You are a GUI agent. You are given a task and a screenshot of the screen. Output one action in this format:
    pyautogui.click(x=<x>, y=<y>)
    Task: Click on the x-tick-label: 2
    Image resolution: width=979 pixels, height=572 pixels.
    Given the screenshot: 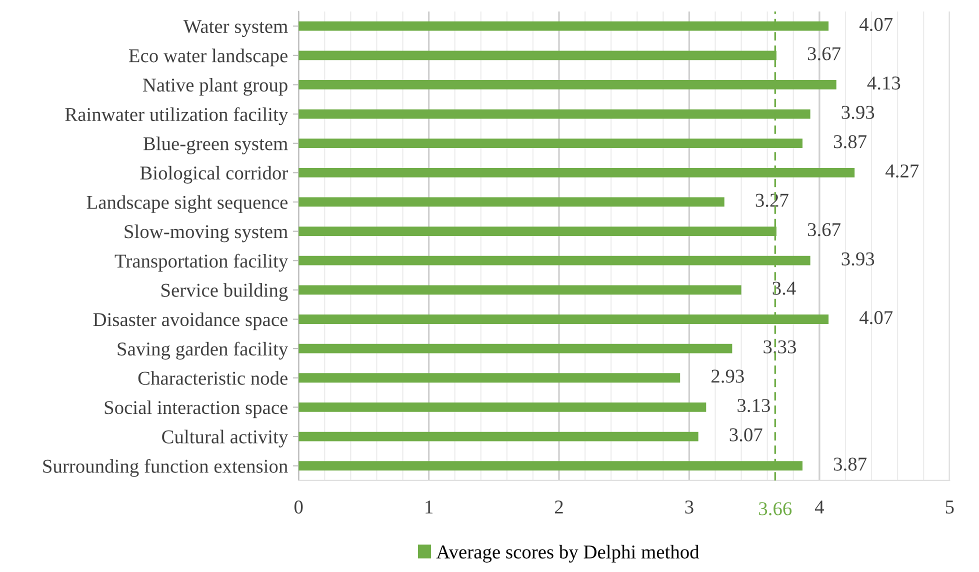 What is the action you would take?
    pyautogui.click(x=559, y=507)
    